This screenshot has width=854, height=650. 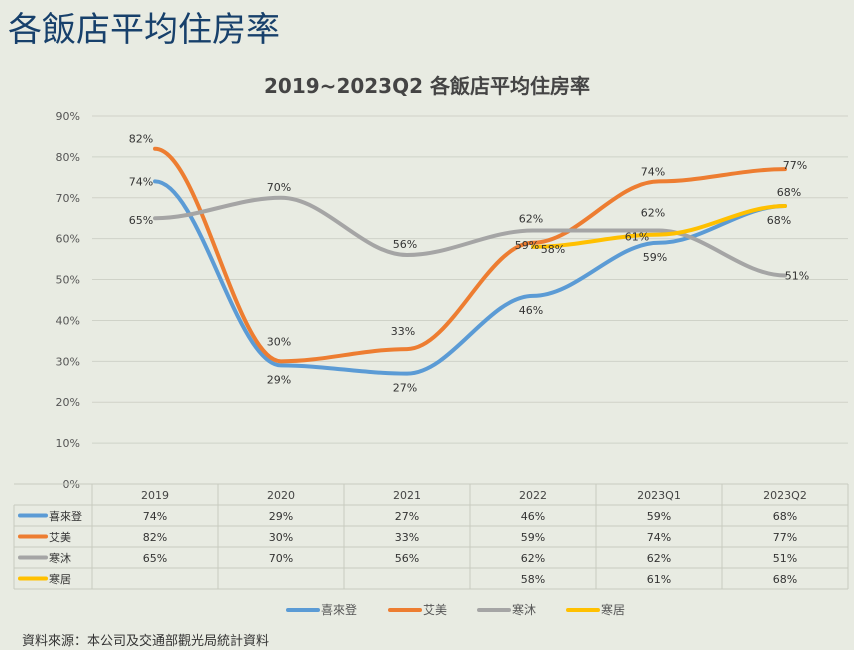 What do you see at coordinates (785, 495) in the screenshot?
I see `x-tick-label: 2023Q2` at bounding box center [785, 495].